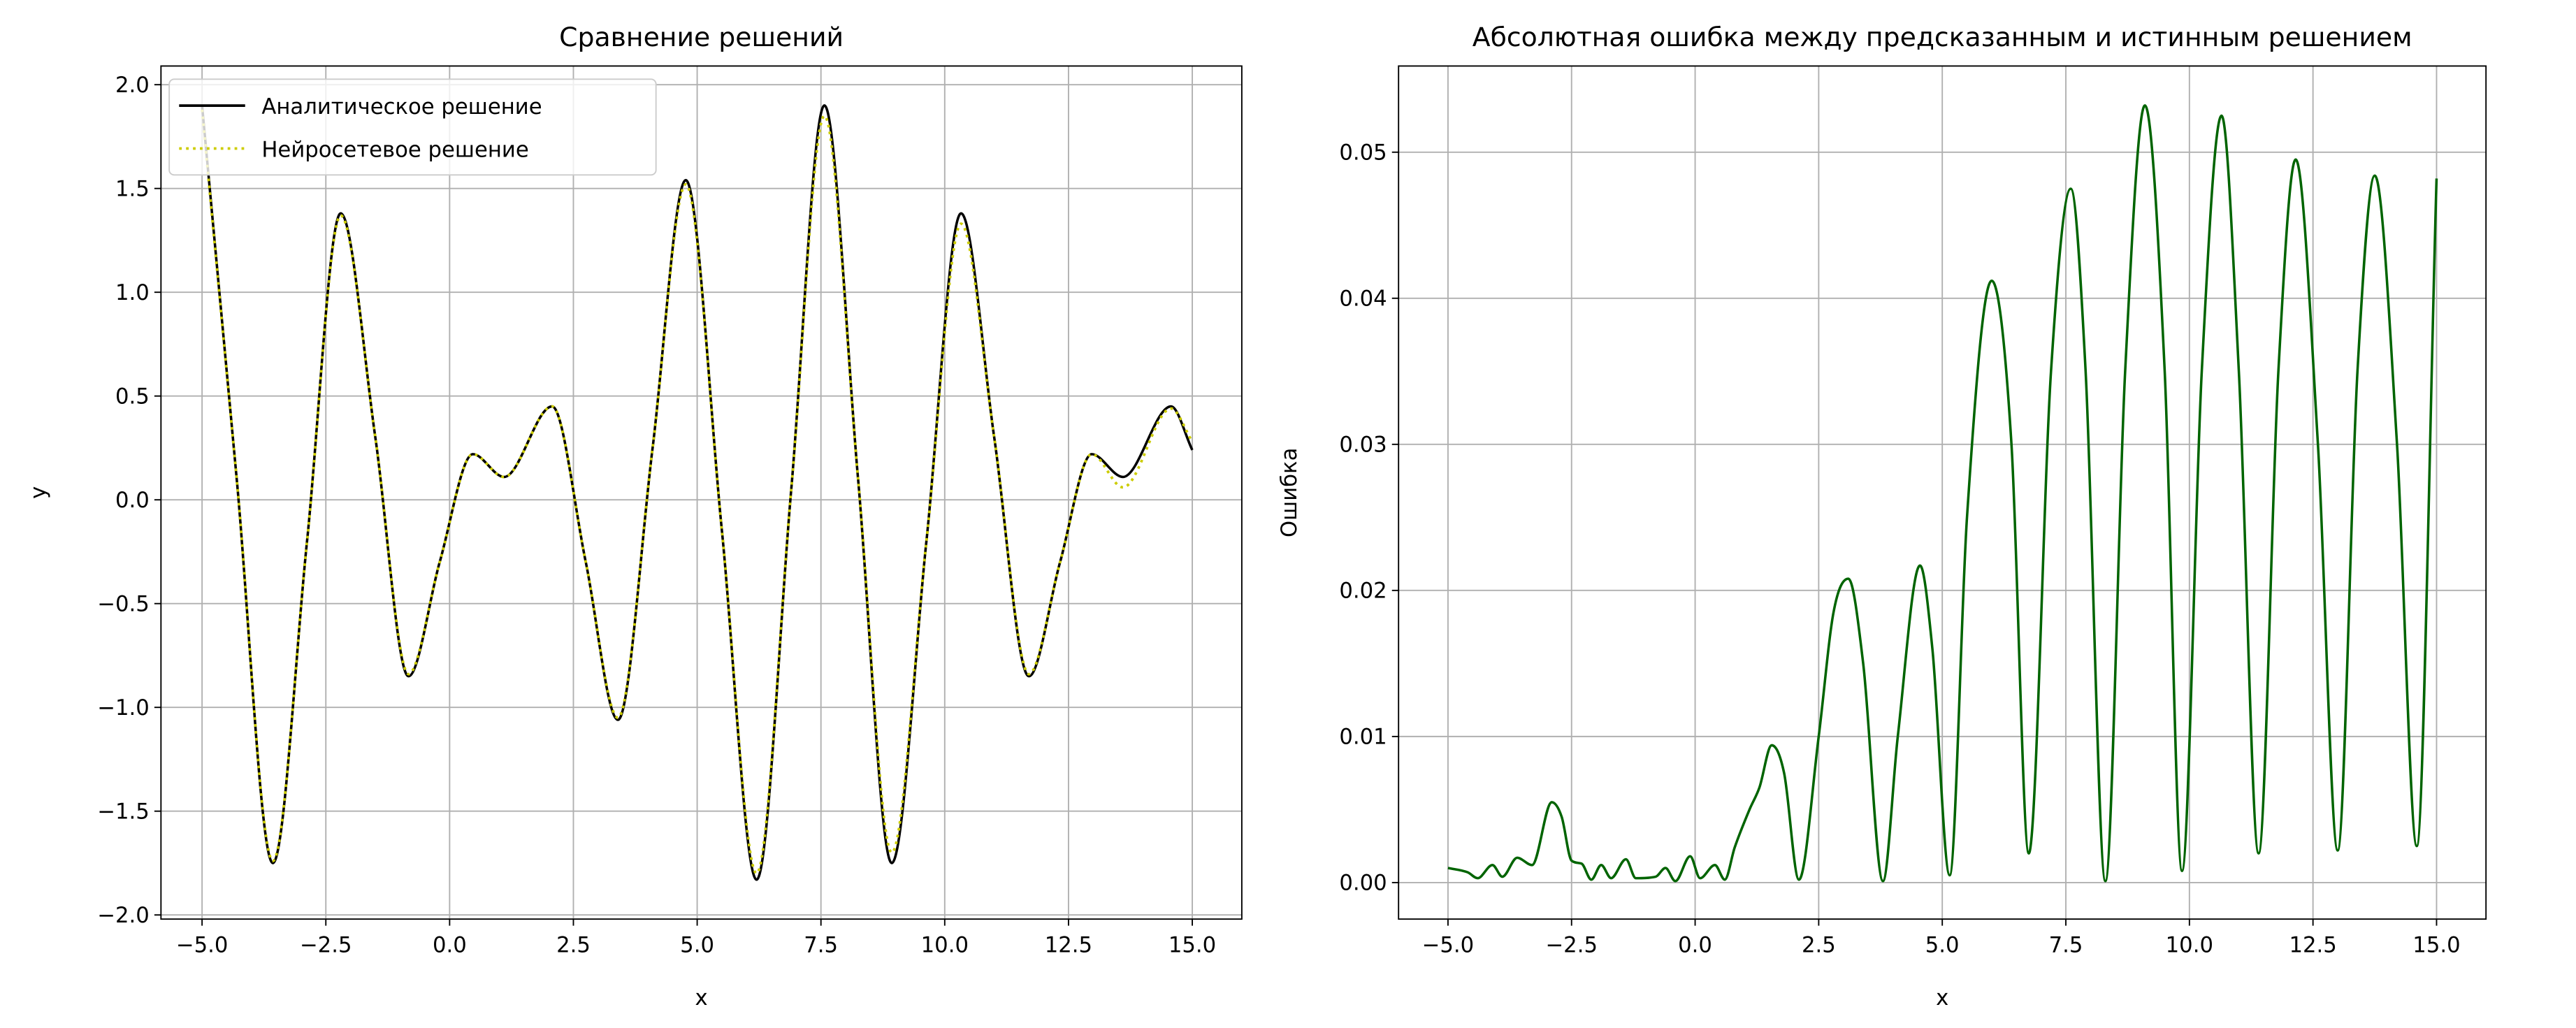 The width and height of the screenshot is (2576, 1028). What do you see at coordinates (124, 708) in the screenshot?
I see `y-tick-label: −1.0` at bounding box center [124, 708].